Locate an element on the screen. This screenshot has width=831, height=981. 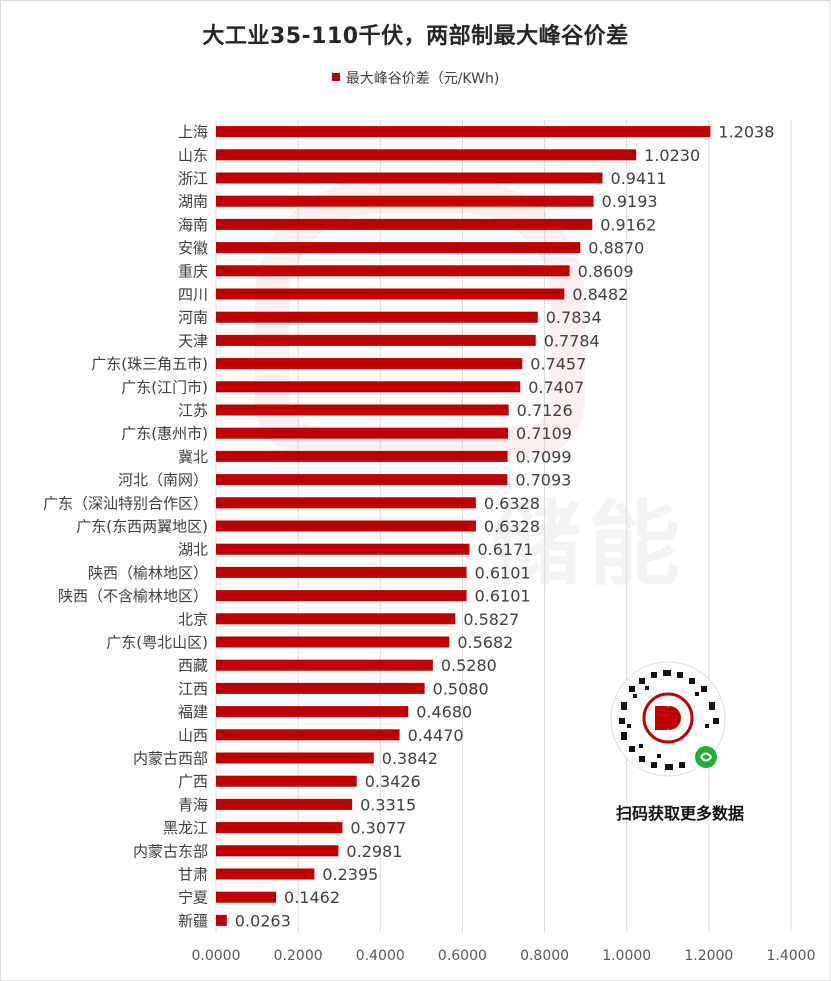
value-label: 0.5080 is located at coordinates (461, 688).